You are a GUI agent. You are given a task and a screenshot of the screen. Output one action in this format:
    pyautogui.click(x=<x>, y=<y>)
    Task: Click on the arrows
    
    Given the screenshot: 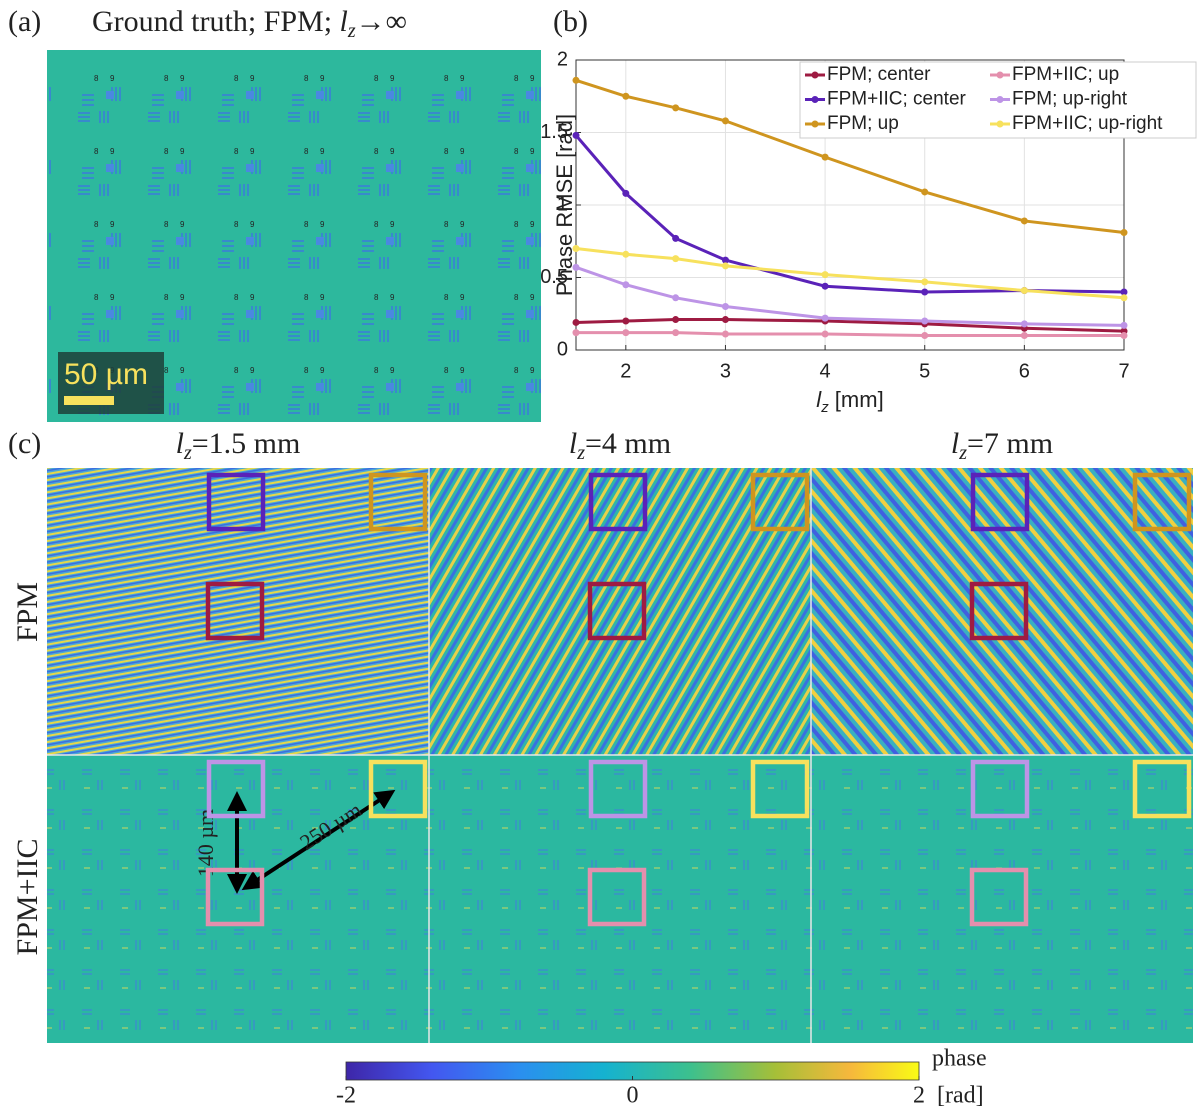 What is the action you would take?
    pyautogui.click(x=311, y=841)
    